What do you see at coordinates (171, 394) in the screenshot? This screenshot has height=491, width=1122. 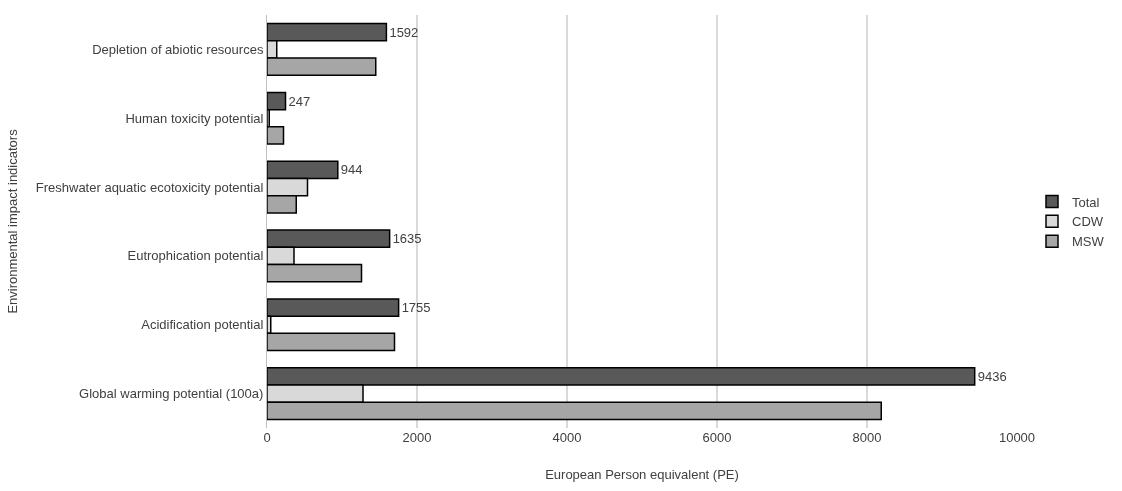 I see `y-tick-label: Global warming potential (100a)` at bounding box center [171, 394].